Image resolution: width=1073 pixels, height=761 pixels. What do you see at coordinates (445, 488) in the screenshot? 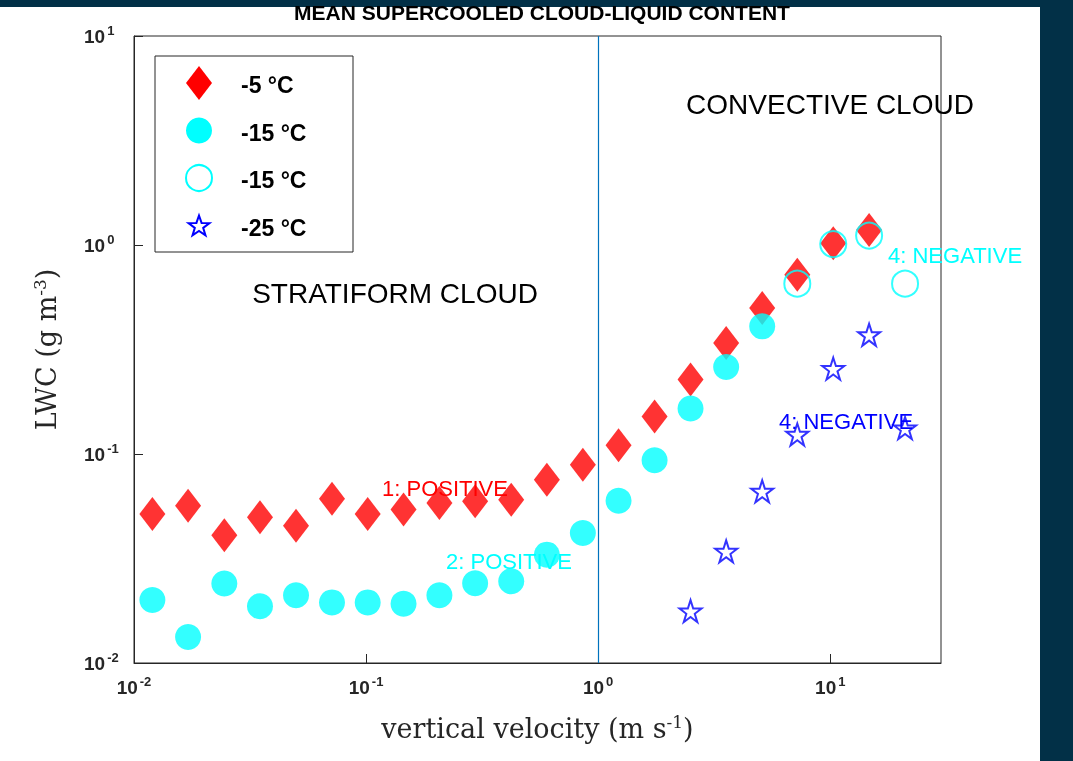
I see `annotation: 1: POSITIVE` at bounding box center [445, 488].